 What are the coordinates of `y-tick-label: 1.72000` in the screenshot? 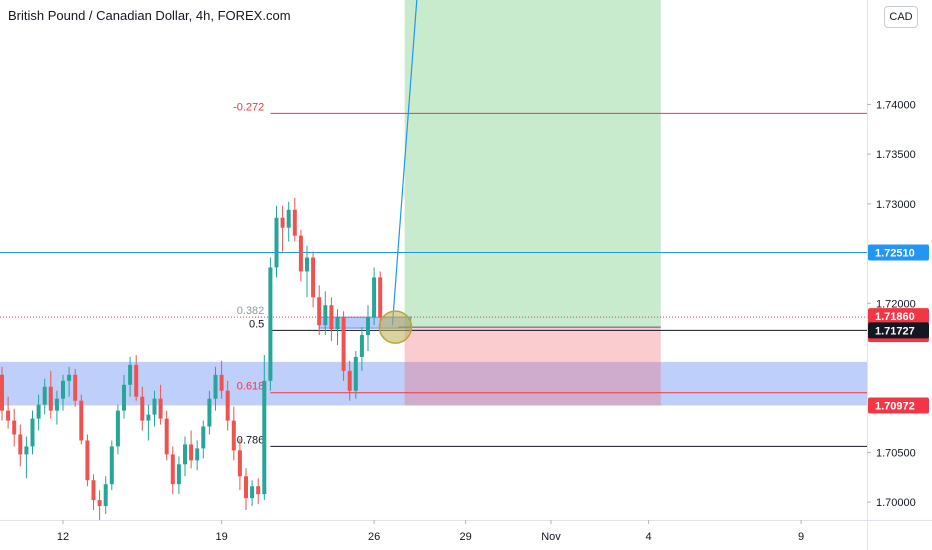 It's located at (896, 304).